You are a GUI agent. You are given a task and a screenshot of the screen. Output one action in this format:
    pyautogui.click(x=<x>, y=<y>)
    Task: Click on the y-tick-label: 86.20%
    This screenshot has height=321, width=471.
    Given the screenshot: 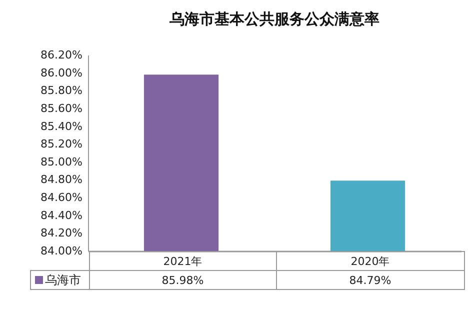 What is the action you would take?
    pyautogui.click(x=61, y=55)
    